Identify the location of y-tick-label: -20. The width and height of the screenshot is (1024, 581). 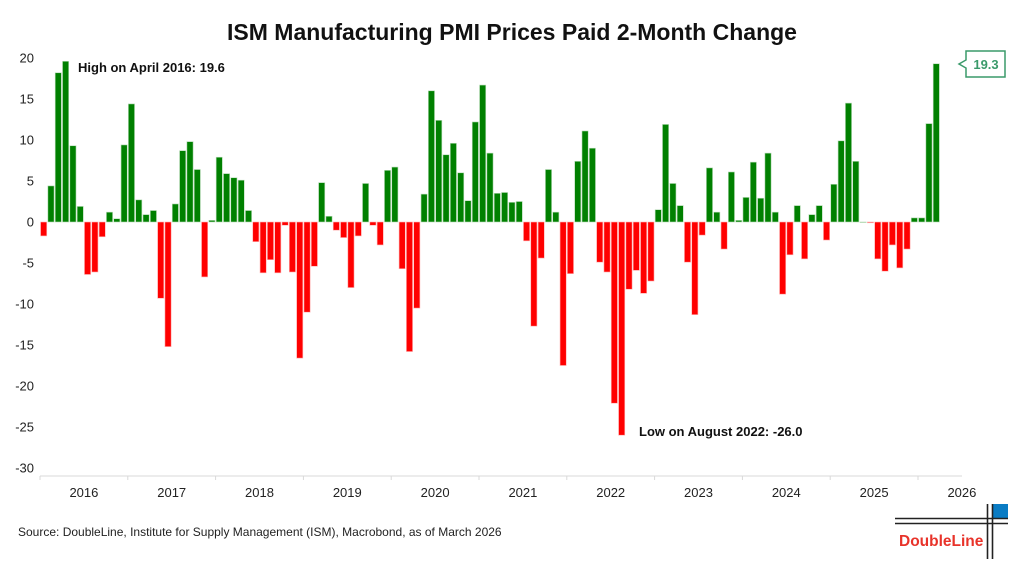
(24, 386).